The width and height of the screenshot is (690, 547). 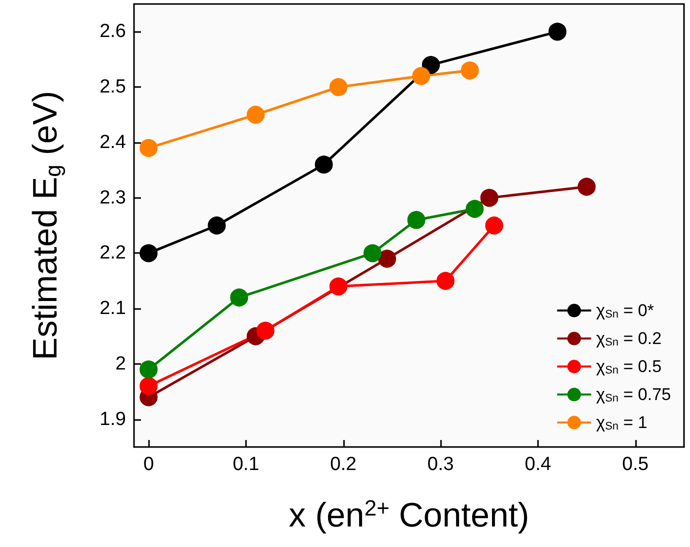 What do you see at coordinates (113, 253) in the screenshot?
I see `y-tick-label: 2.2` at bounding box center [113, 253].